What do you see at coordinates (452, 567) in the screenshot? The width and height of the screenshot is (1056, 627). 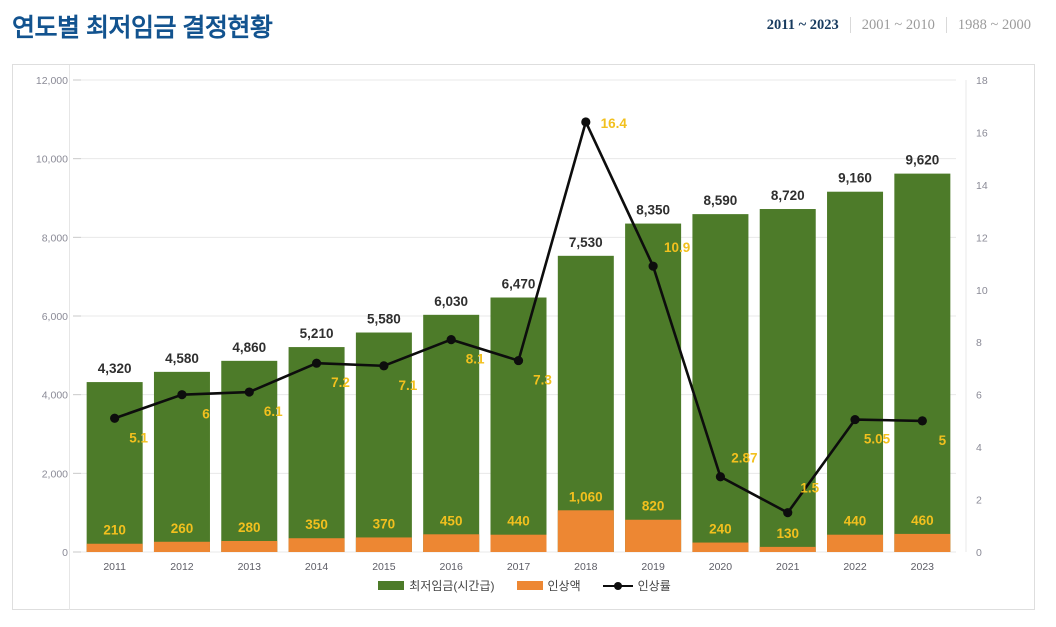 I see `x-axis-category-label: 2016` at bounding box center [452, 567].